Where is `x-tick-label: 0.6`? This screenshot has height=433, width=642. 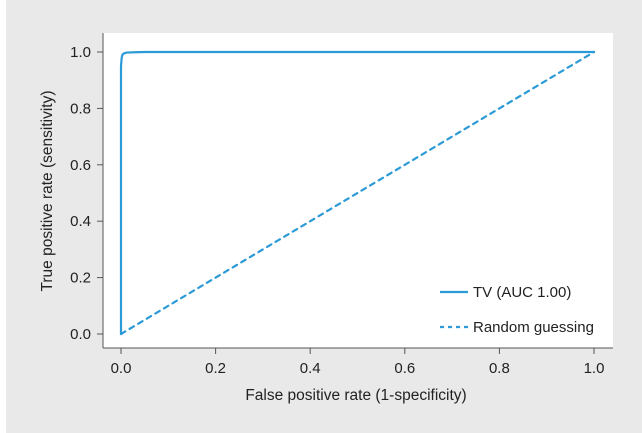 x-tick-label: 0.6 is located at coordinates (404, 368).